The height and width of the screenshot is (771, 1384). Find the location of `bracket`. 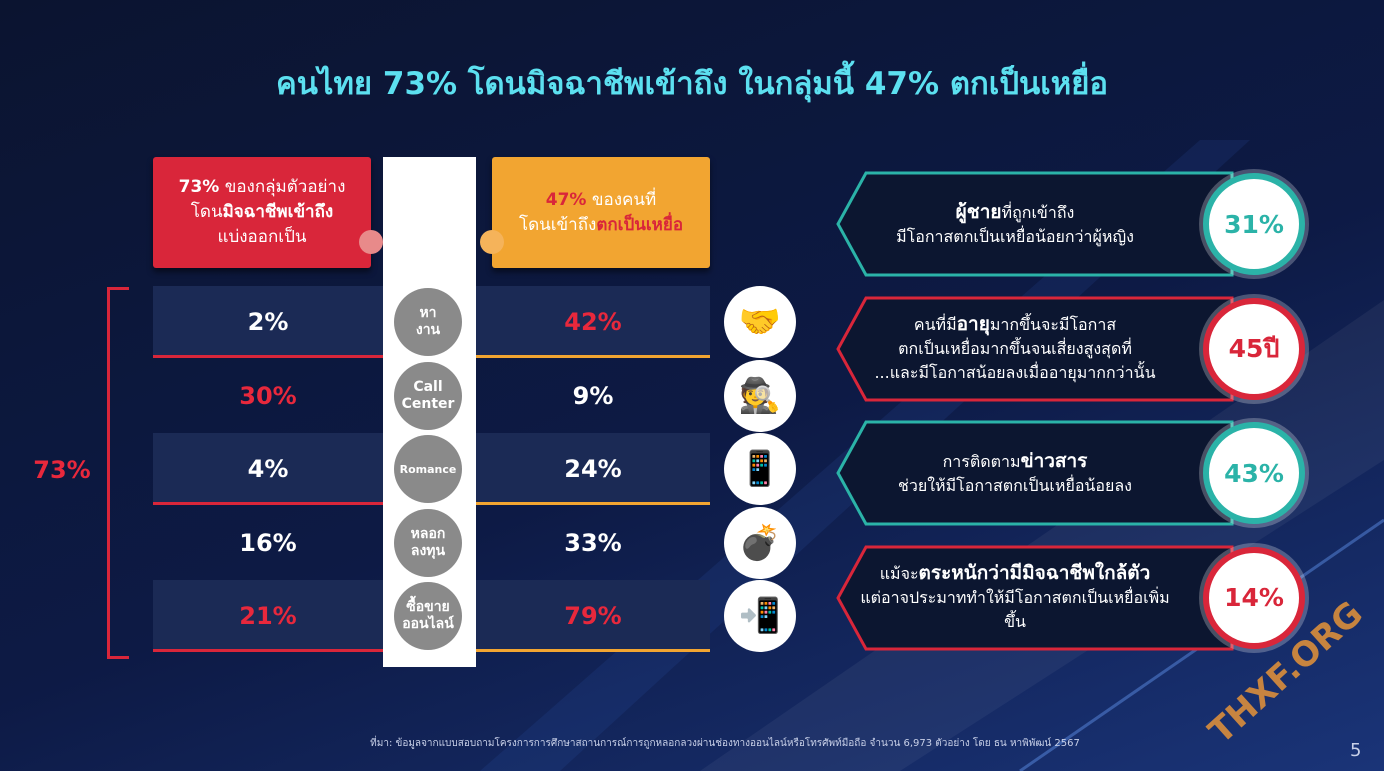

bracket is located at coordinates (118, 473).